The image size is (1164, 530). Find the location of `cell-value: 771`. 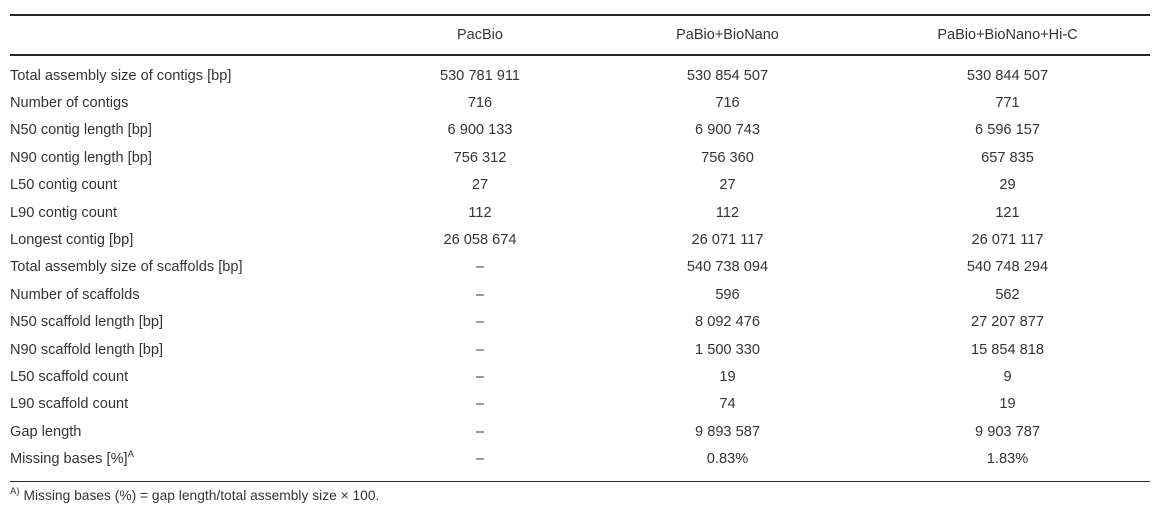

cell-value: 771 is located at coordinates (1007, 103).